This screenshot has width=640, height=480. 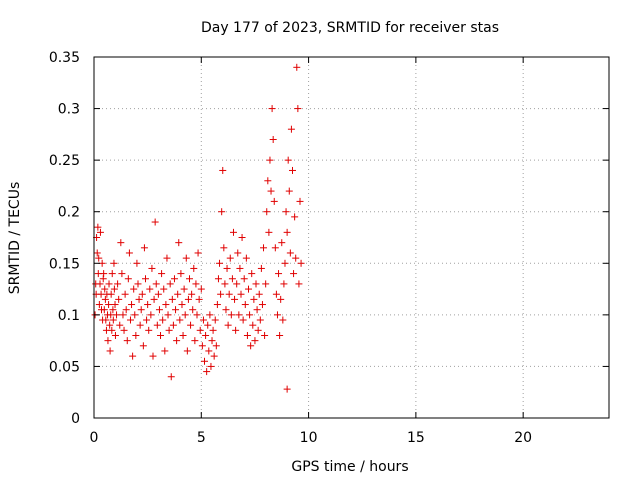 I want to click on y-tick-label: 0.05, so click(x=64, y=367).